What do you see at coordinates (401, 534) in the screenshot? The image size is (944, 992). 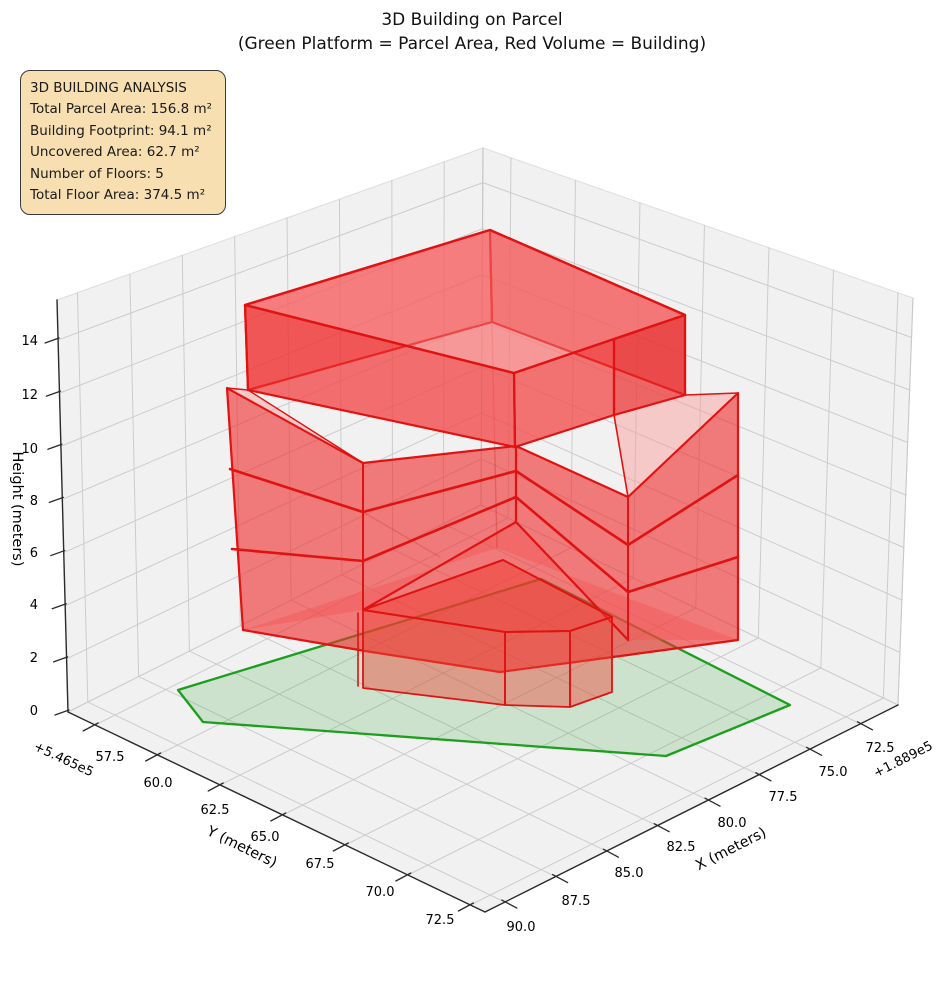 I see `interior-edge` at bounding box center [401, 534].